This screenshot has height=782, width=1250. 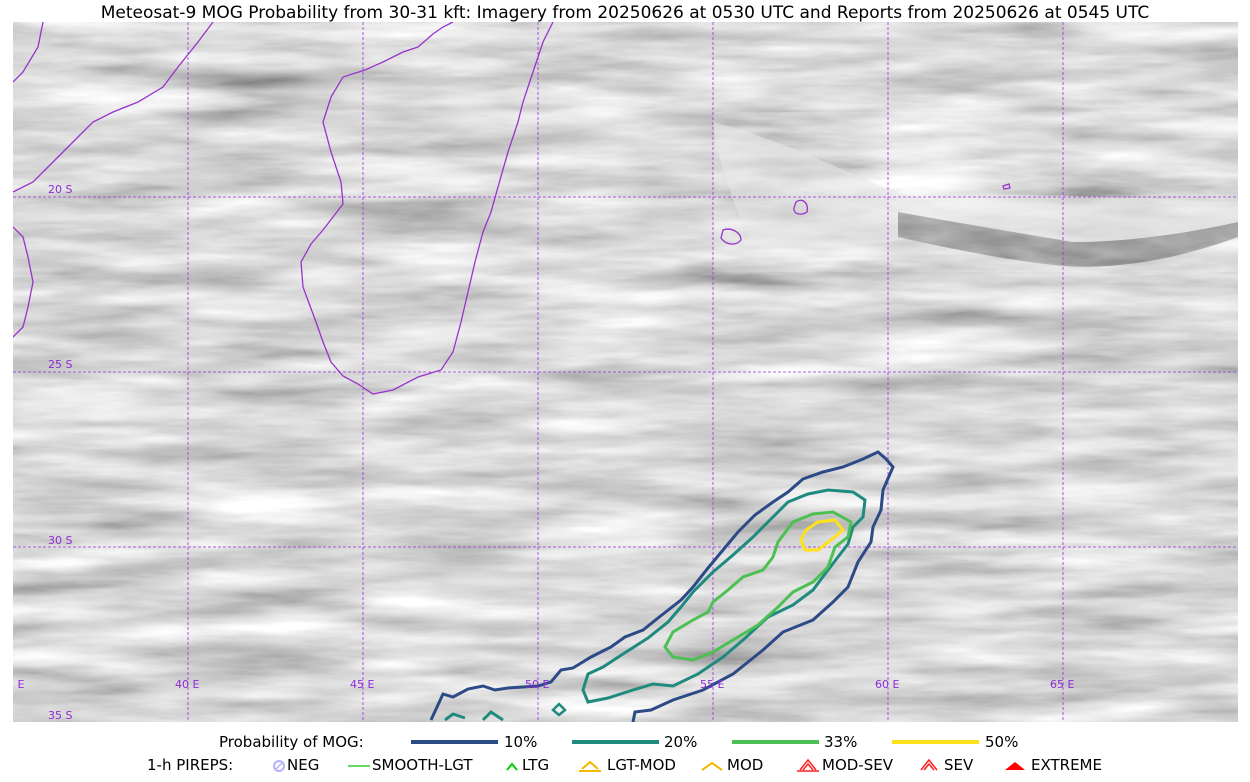 I want to click on probability-legend-heading: Probability of MOG:, so click(x=291, y=742).